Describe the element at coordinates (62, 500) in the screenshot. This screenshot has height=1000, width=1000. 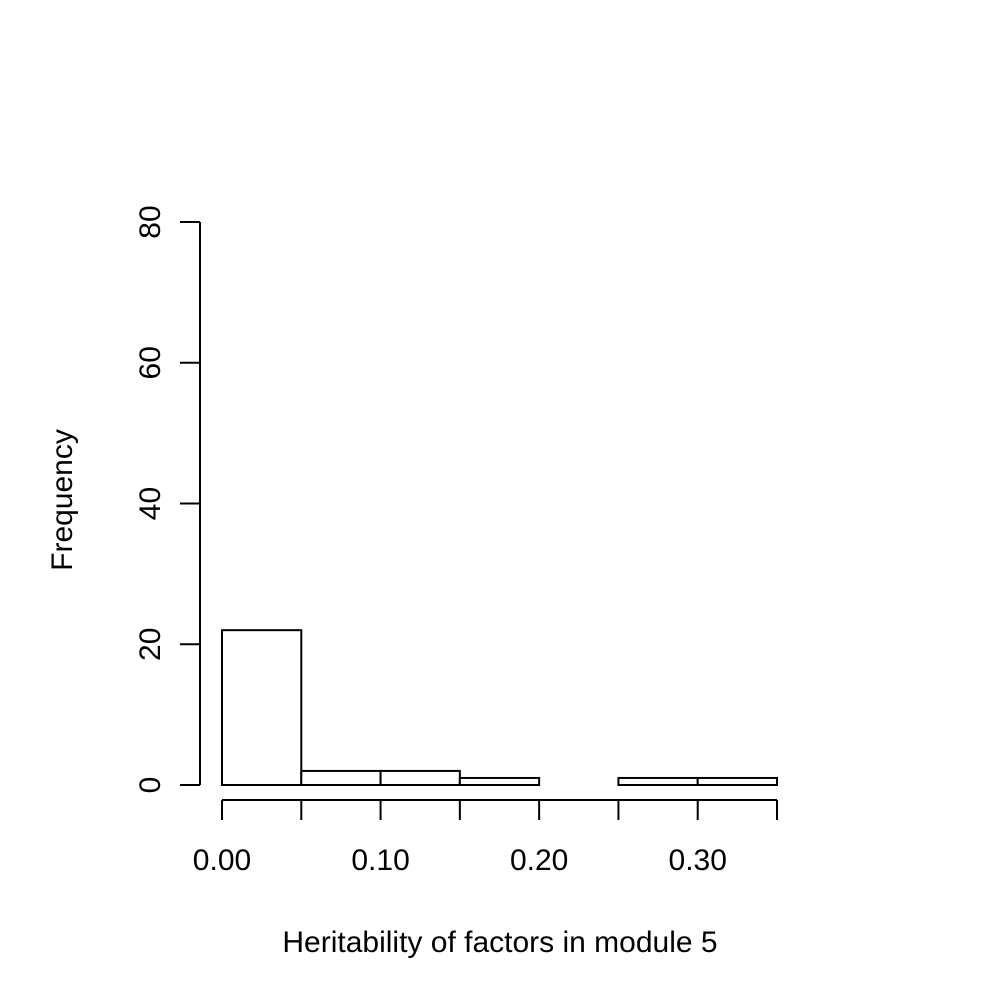
I see `y-axis-title: Frequency` at that location.